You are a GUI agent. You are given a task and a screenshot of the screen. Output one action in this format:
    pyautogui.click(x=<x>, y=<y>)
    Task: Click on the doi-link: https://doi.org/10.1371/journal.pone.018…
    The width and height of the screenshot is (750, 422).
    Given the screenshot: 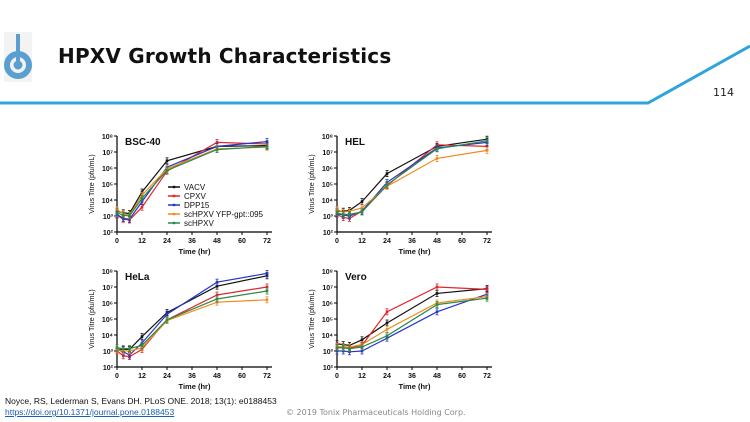 What is the action you would take?
    pyautogui.click(x=90, y=412)
    